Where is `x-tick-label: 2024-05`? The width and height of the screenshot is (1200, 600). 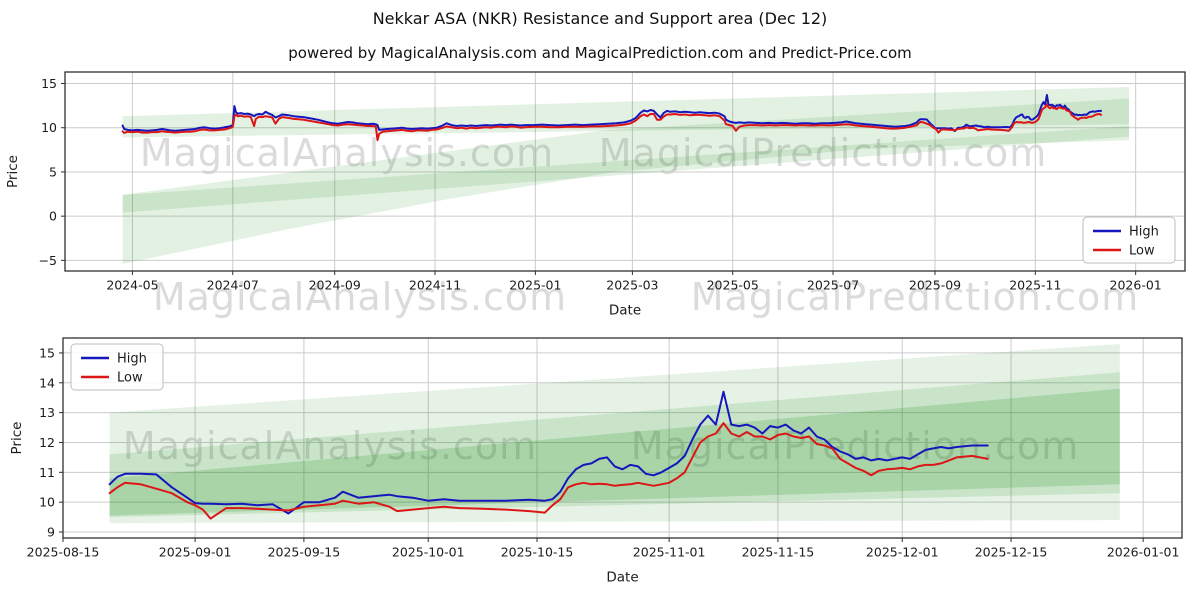
x-tick-label: 2024-05 is located at coordinates (132, 285).